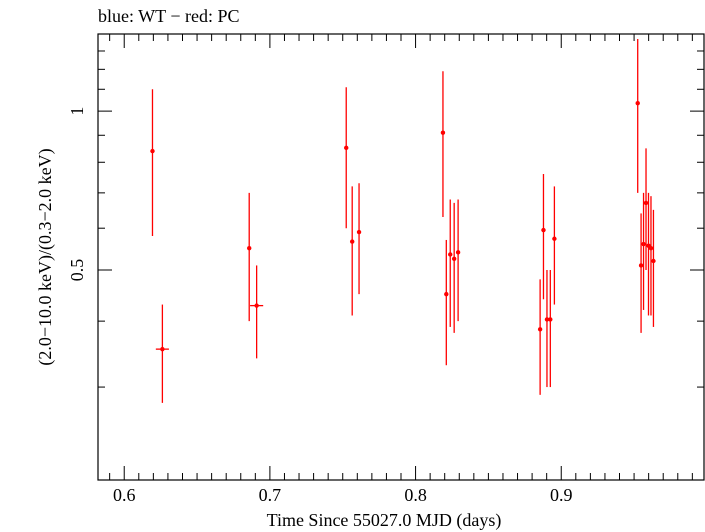 This screenshot has width=705, height=532. I want to click on x-tick-label: 0.6, so click(124, 495).